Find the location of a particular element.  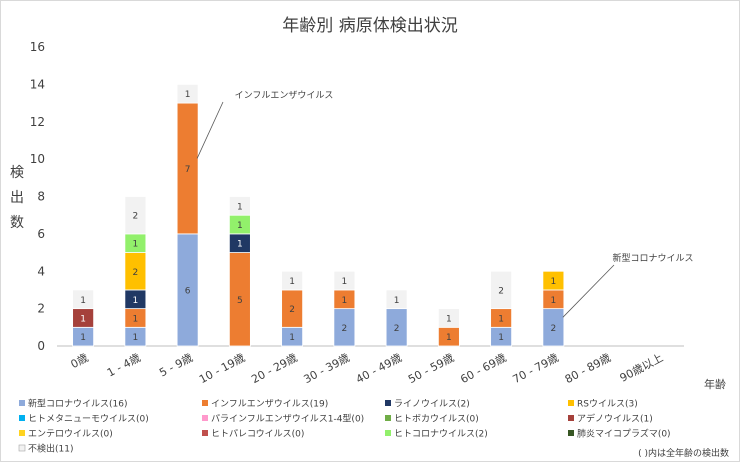

annotation-label: 新型コロナウイルス is located at coordinates (652, 258).